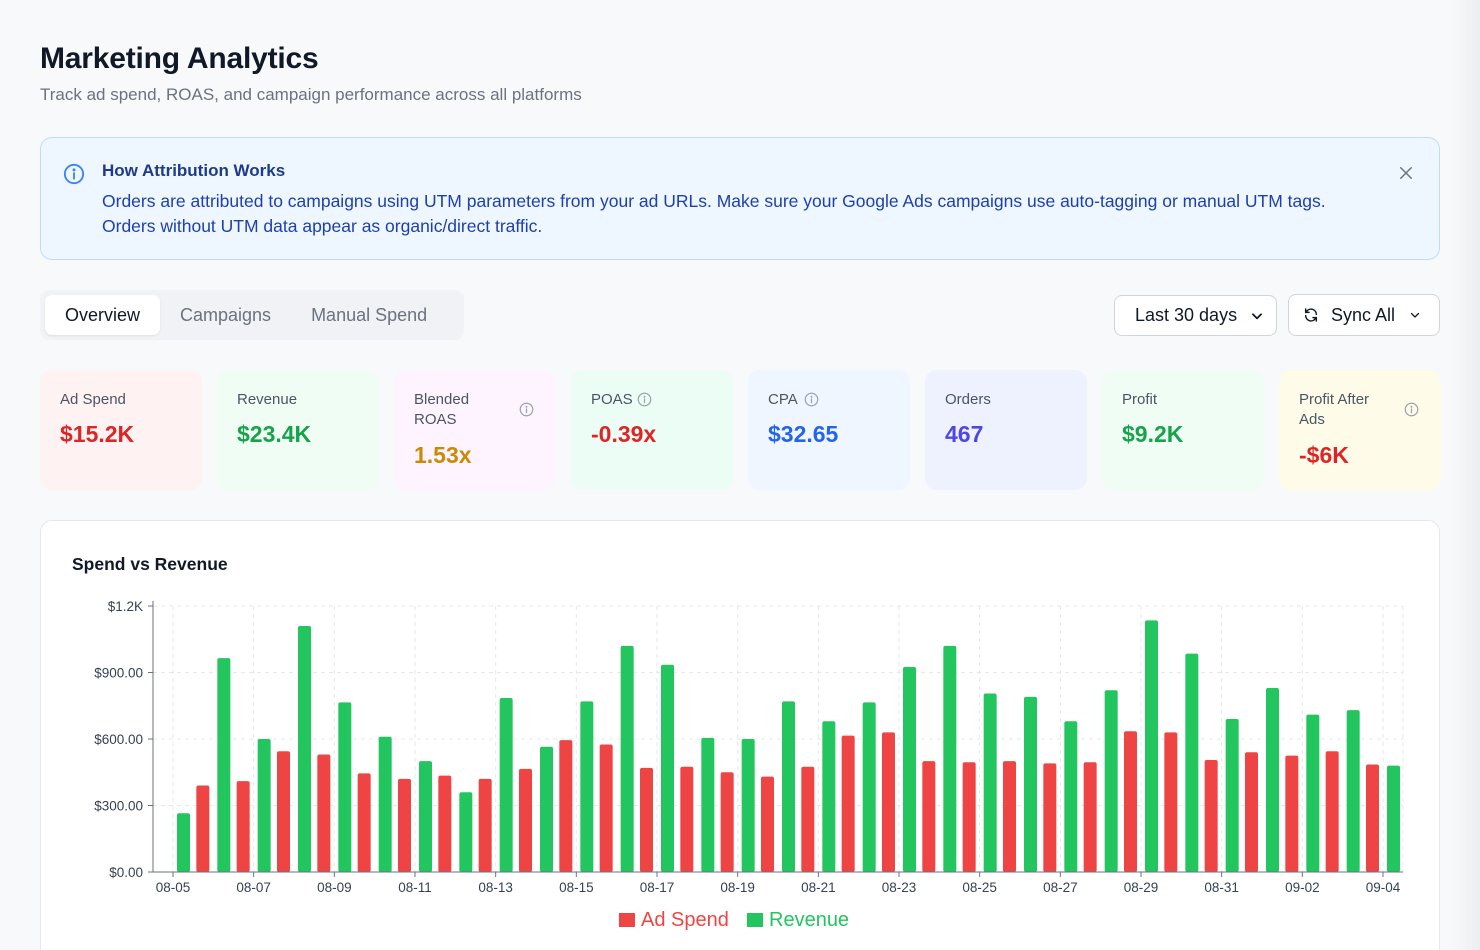 The image size is (1480, 950). Describe the element at coordinates (125, 606) in the screenshot. I see `y-tick-label: $1.2K` at that location.